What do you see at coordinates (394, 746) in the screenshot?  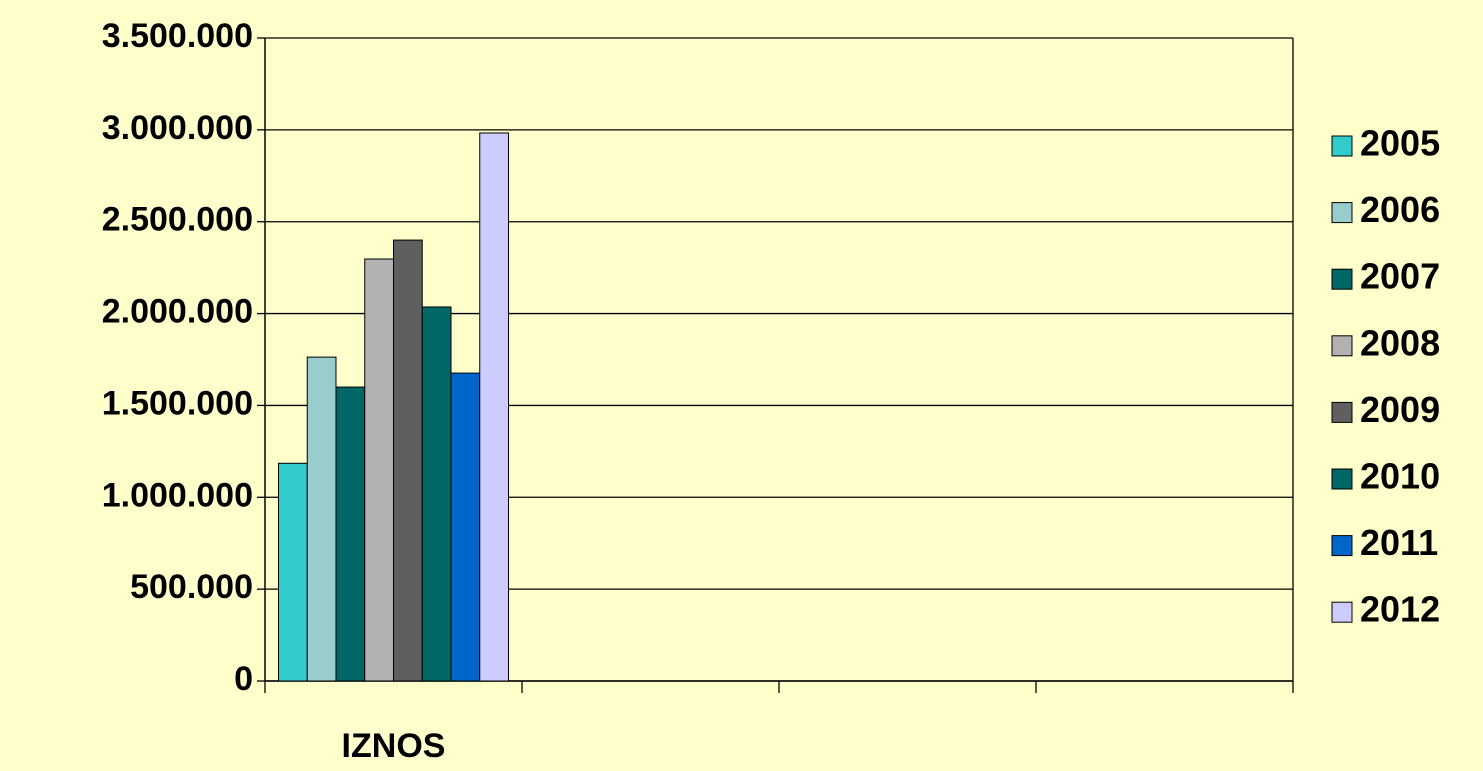 I see `x-tick-label: IZNOS` at bounding box center [394, 746].